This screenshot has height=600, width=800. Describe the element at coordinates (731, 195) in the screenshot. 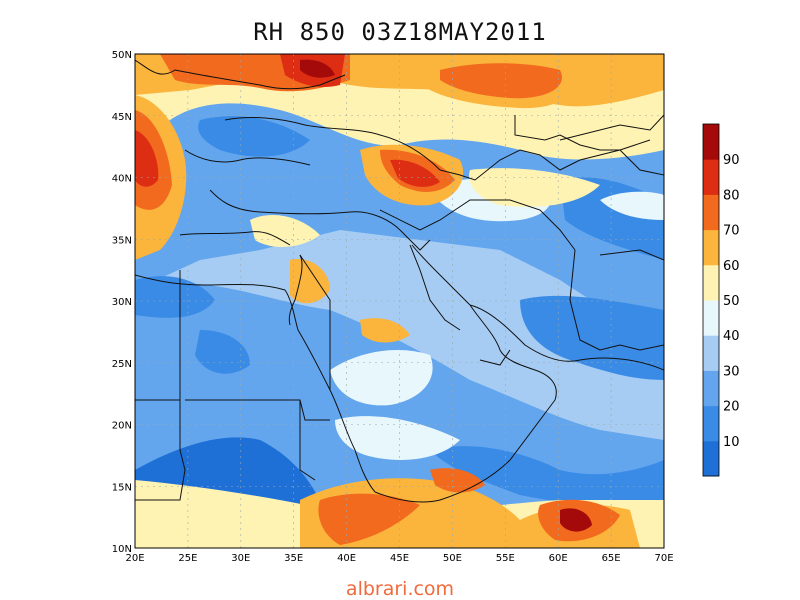

I see `colorbar-tick-label: 80` at that location.